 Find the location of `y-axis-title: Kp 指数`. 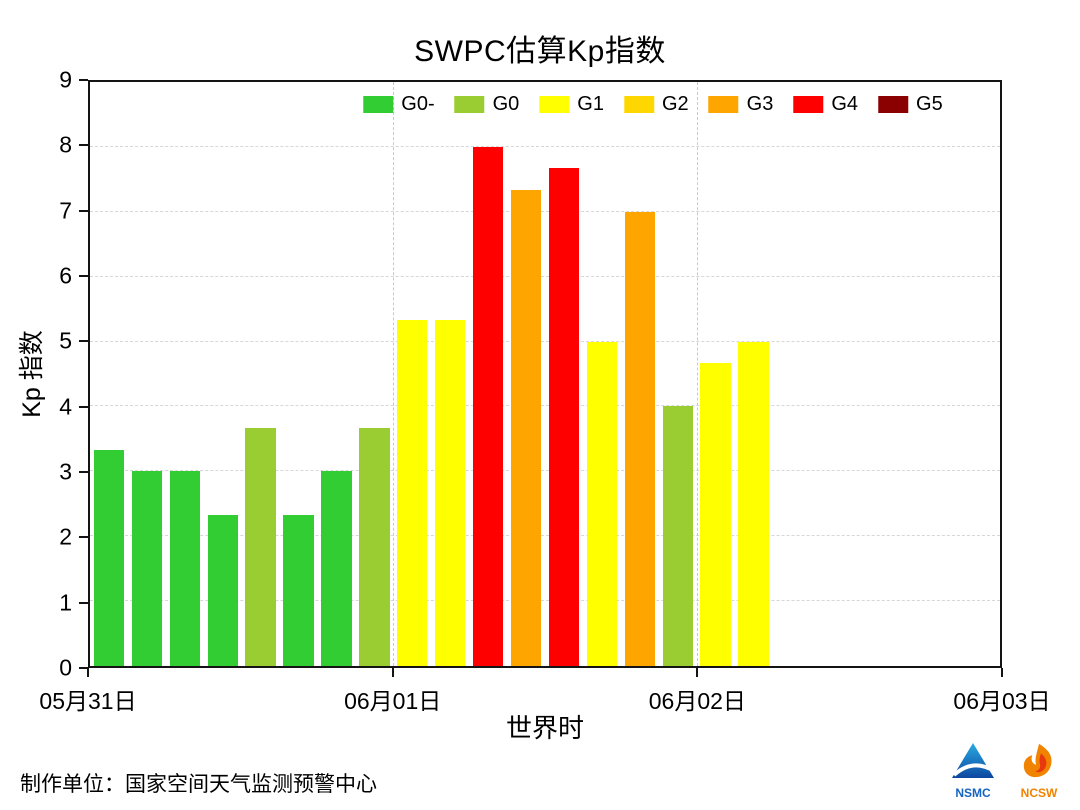

y-axis-title: Kp 指数 is located at coordinates (32, 374).